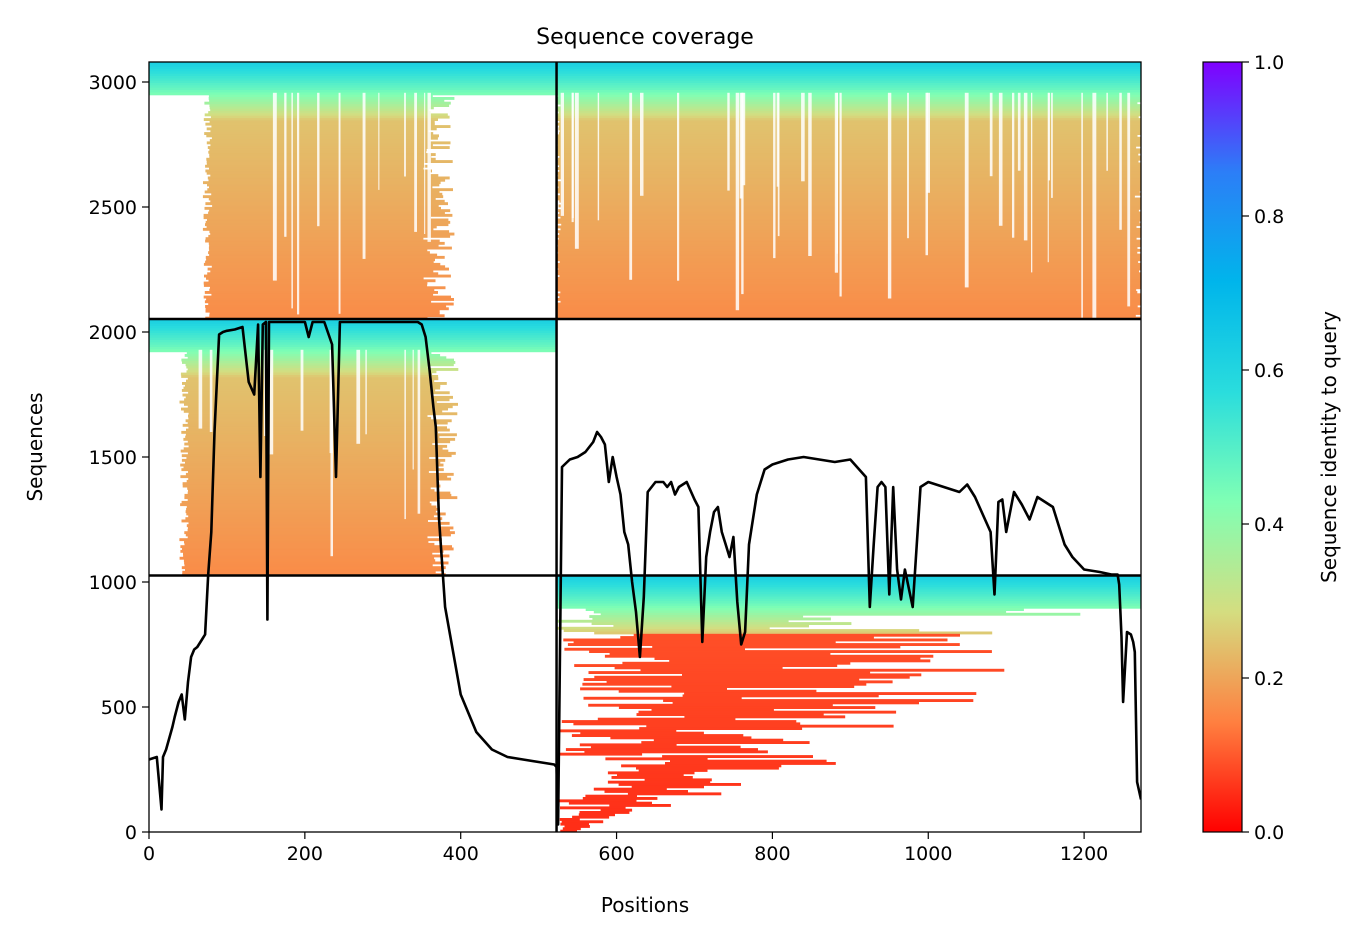  I want to click on x-tick-label: 1200, so click(1084, 854).